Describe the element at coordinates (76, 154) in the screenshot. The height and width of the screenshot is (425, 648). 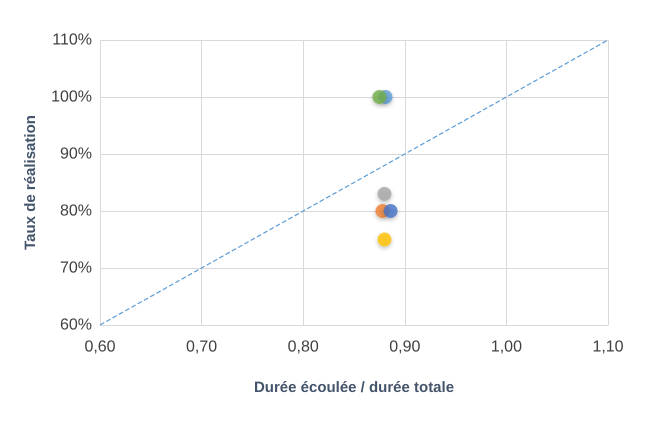
I see `y-tick-label: 90%` at that location.